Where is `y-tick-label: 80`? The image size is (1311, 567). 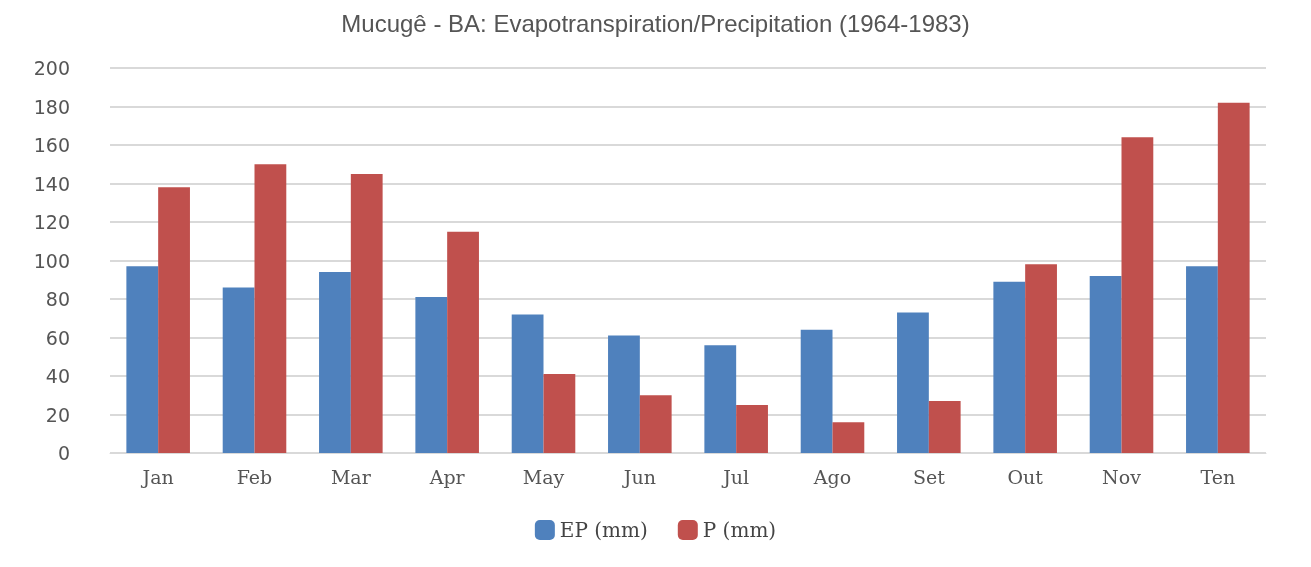
y-tick-label: 80 is located at coordinates (57, 299).